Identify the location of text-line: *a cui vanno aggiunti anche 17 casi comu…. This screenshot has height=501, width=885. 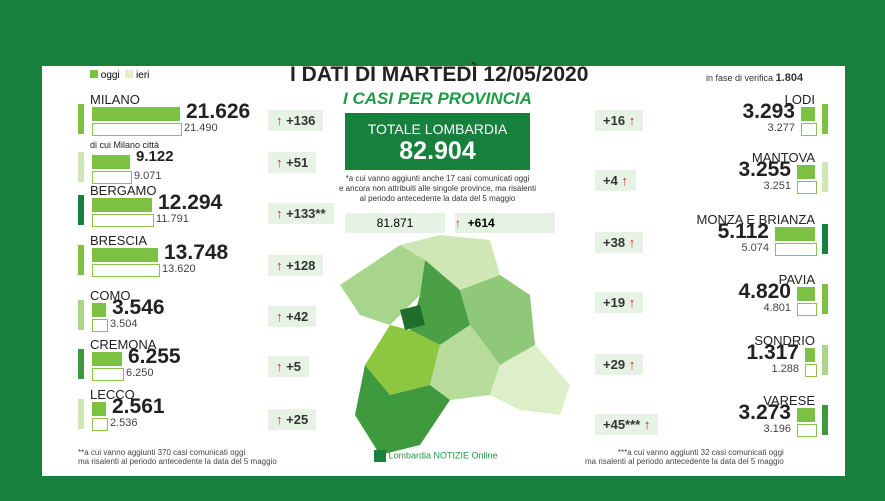
(437, 178).